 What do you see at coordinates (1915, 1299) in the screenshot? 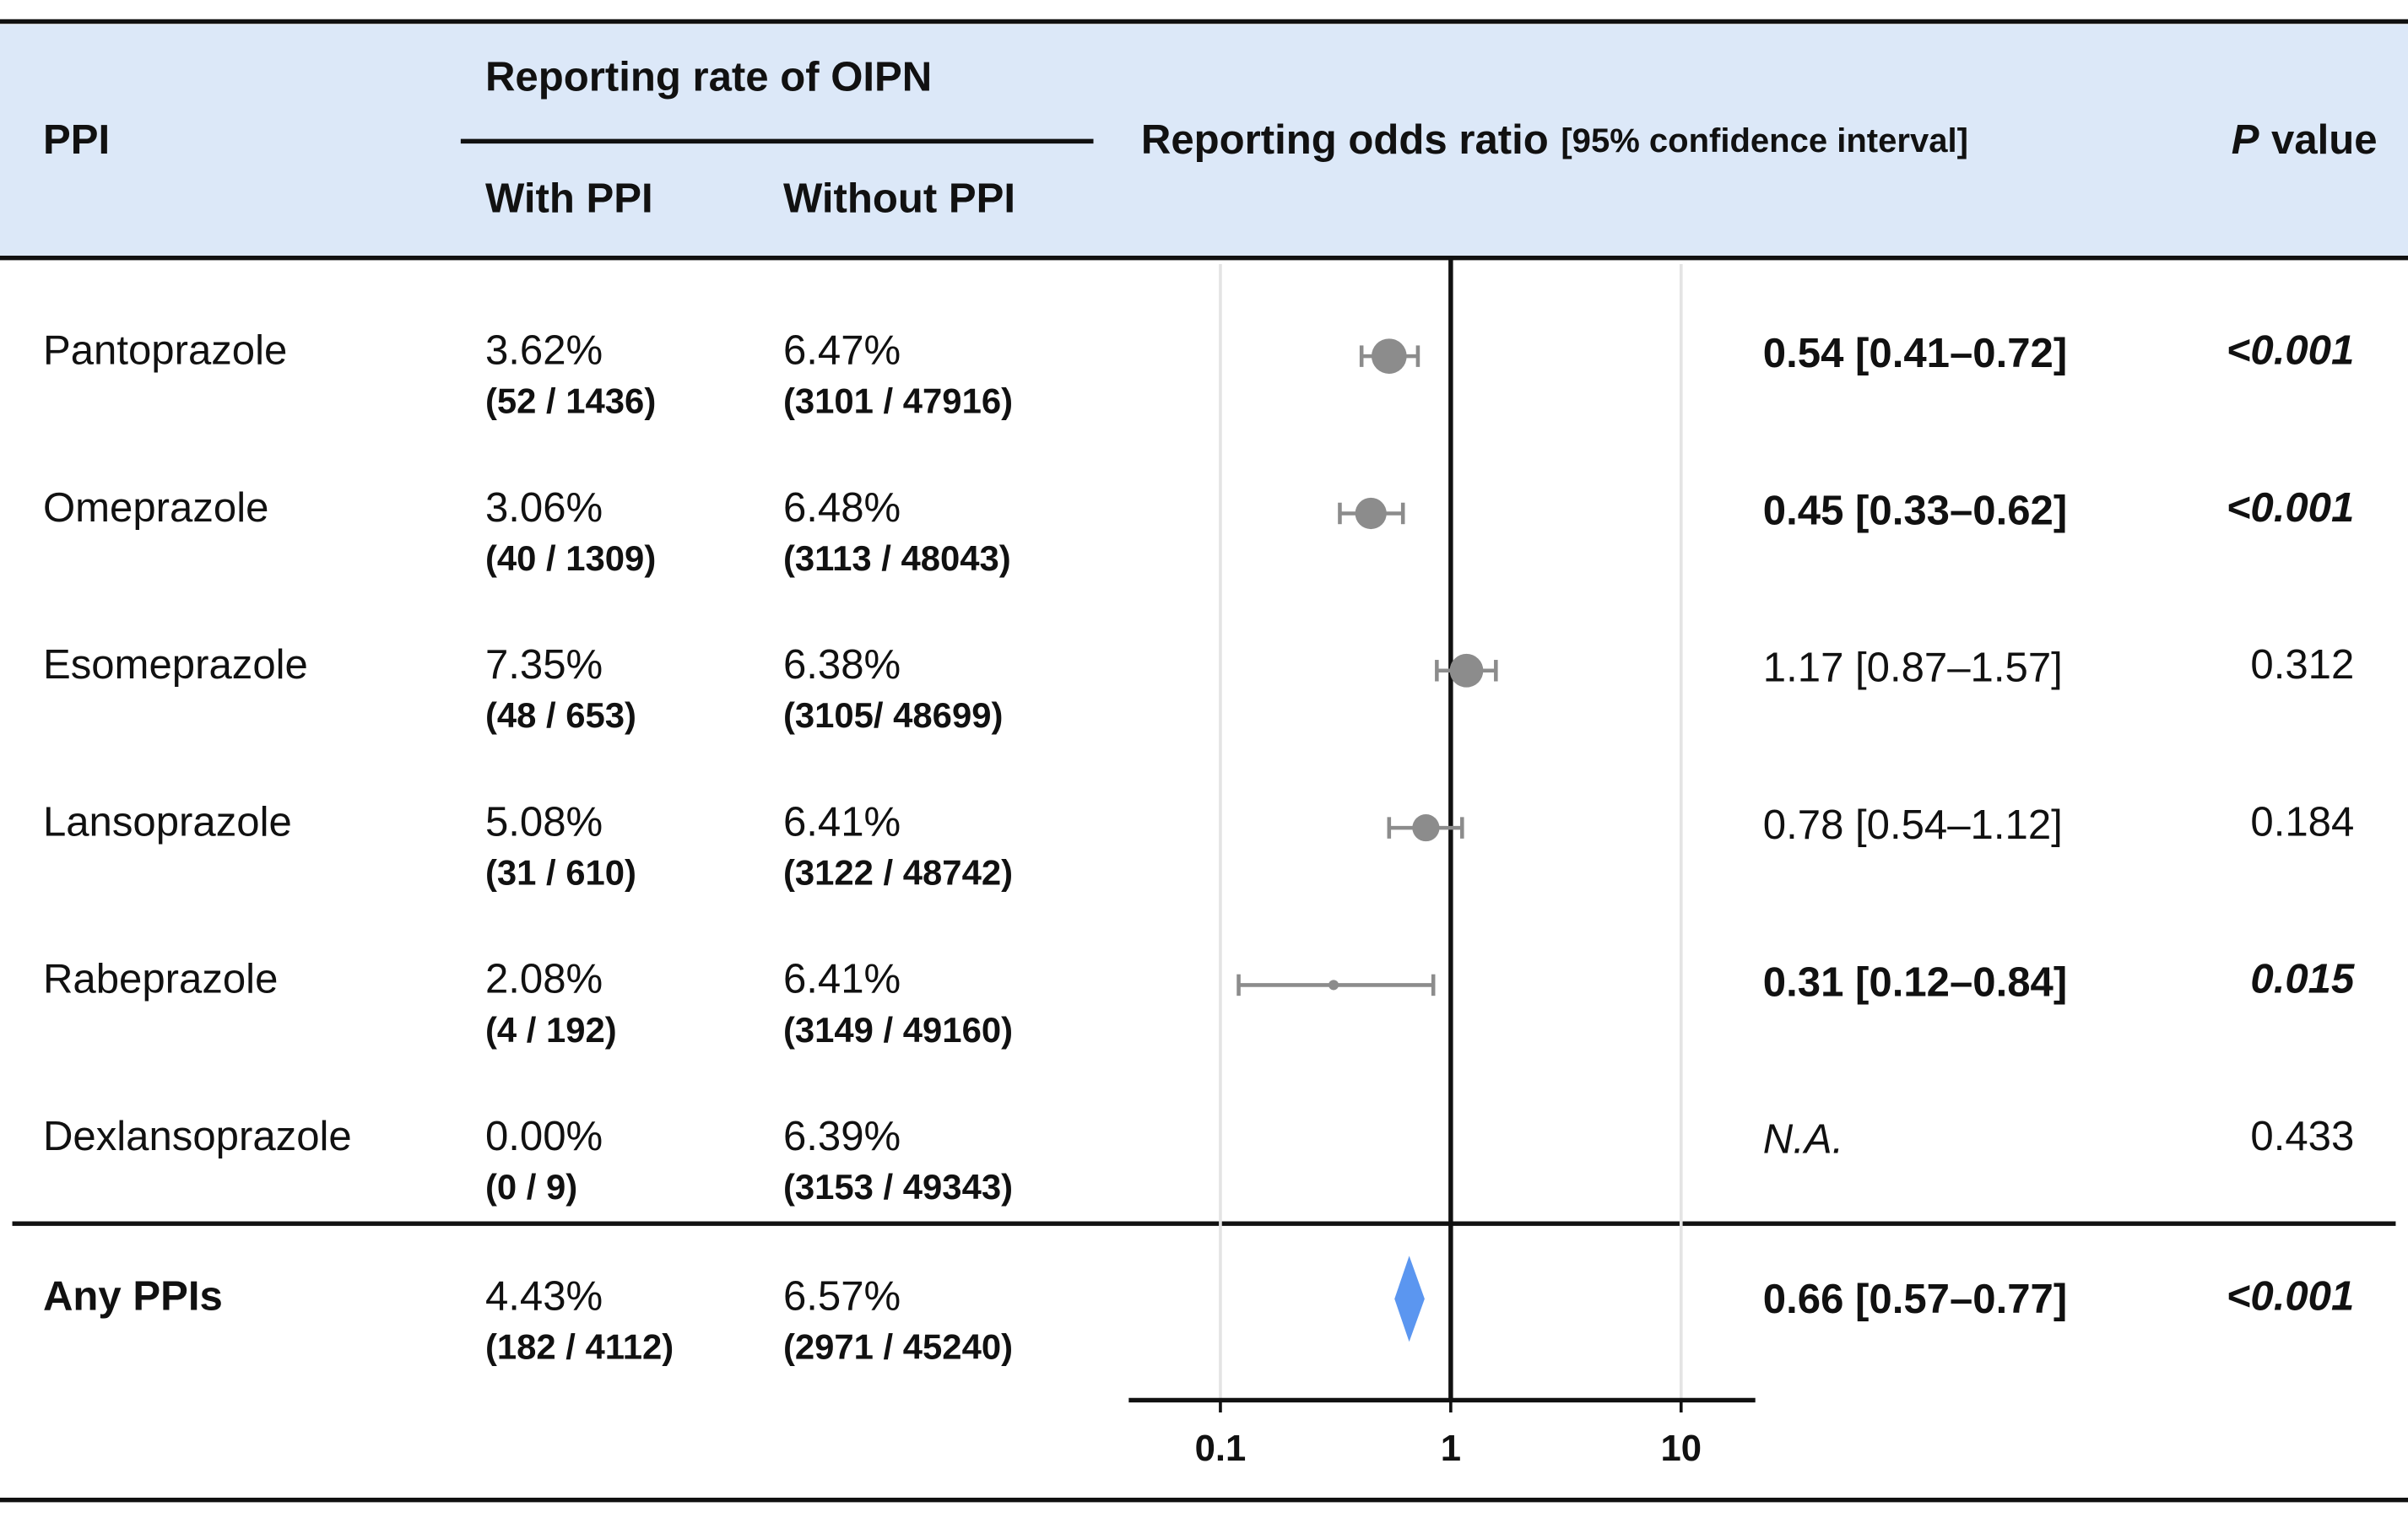
I see `ror-label: 0.66 [0.57–0.77]` at bounding box center [1915, 1299].